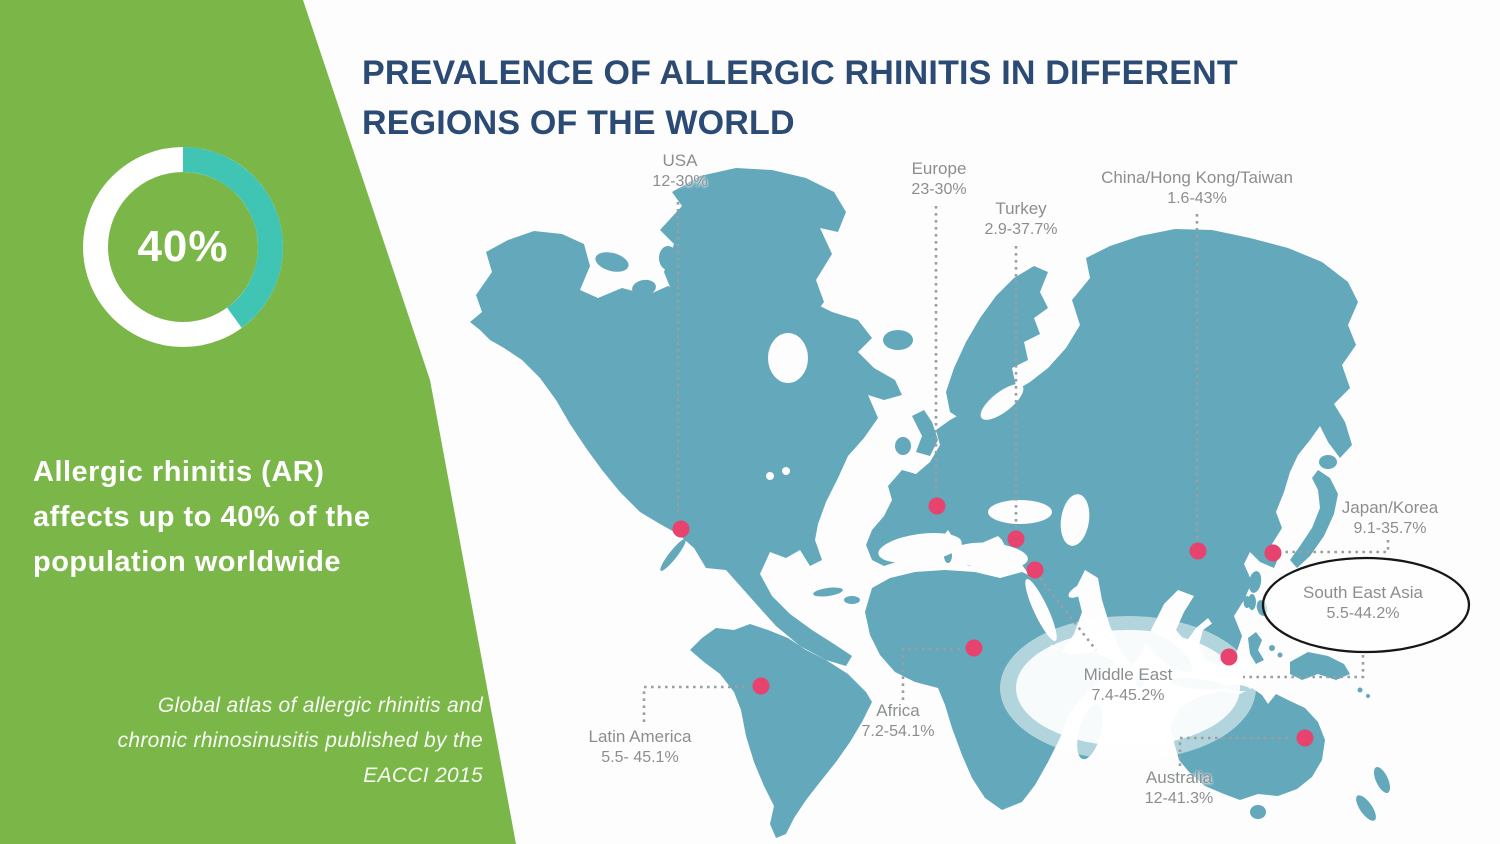  I want to click on headline-line: Allergic rhinitis (AR), so click(179, 472).